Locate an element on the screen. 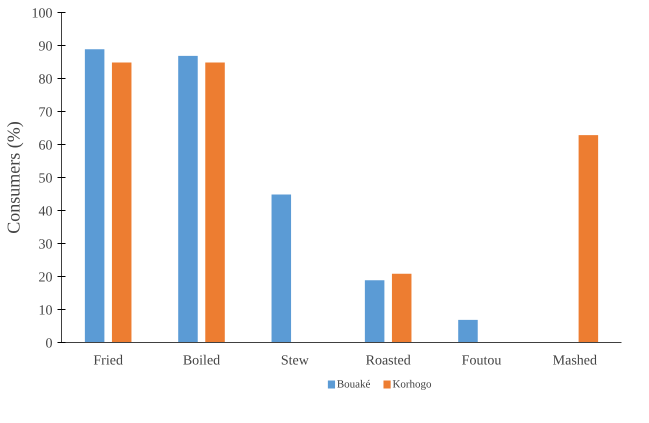  y-tick-label: 80 is located at coordinates (45, 80).